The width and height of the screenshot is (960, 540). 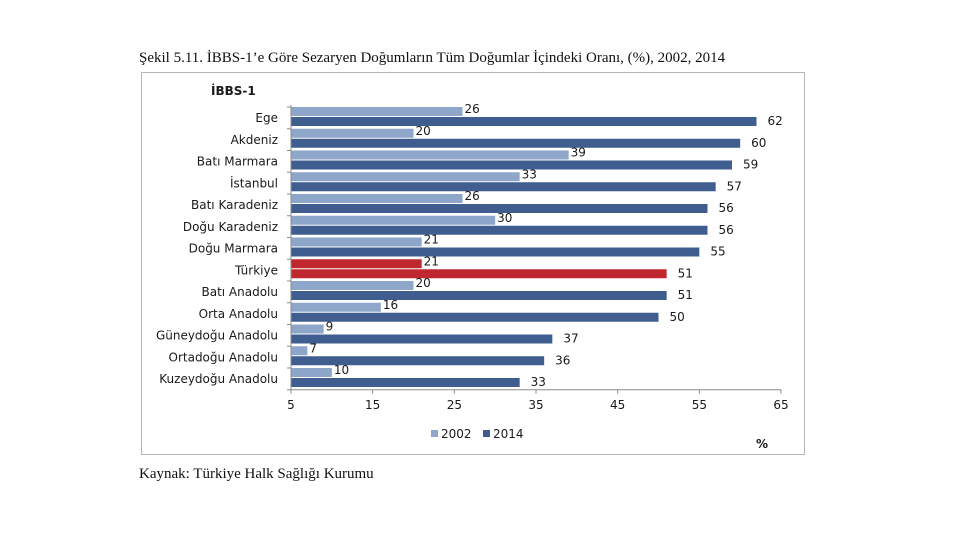 I want to click on category-label-dogu-marmara: Doğu Marmara, so click(x=233, y=249).